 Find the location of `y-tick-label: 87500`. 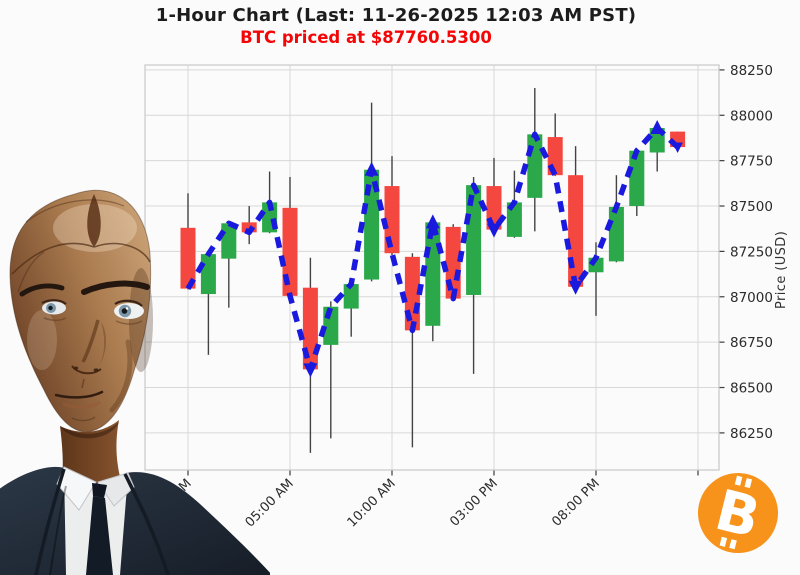

y-tick-label: 87500 is located at coordinates (751, 207).